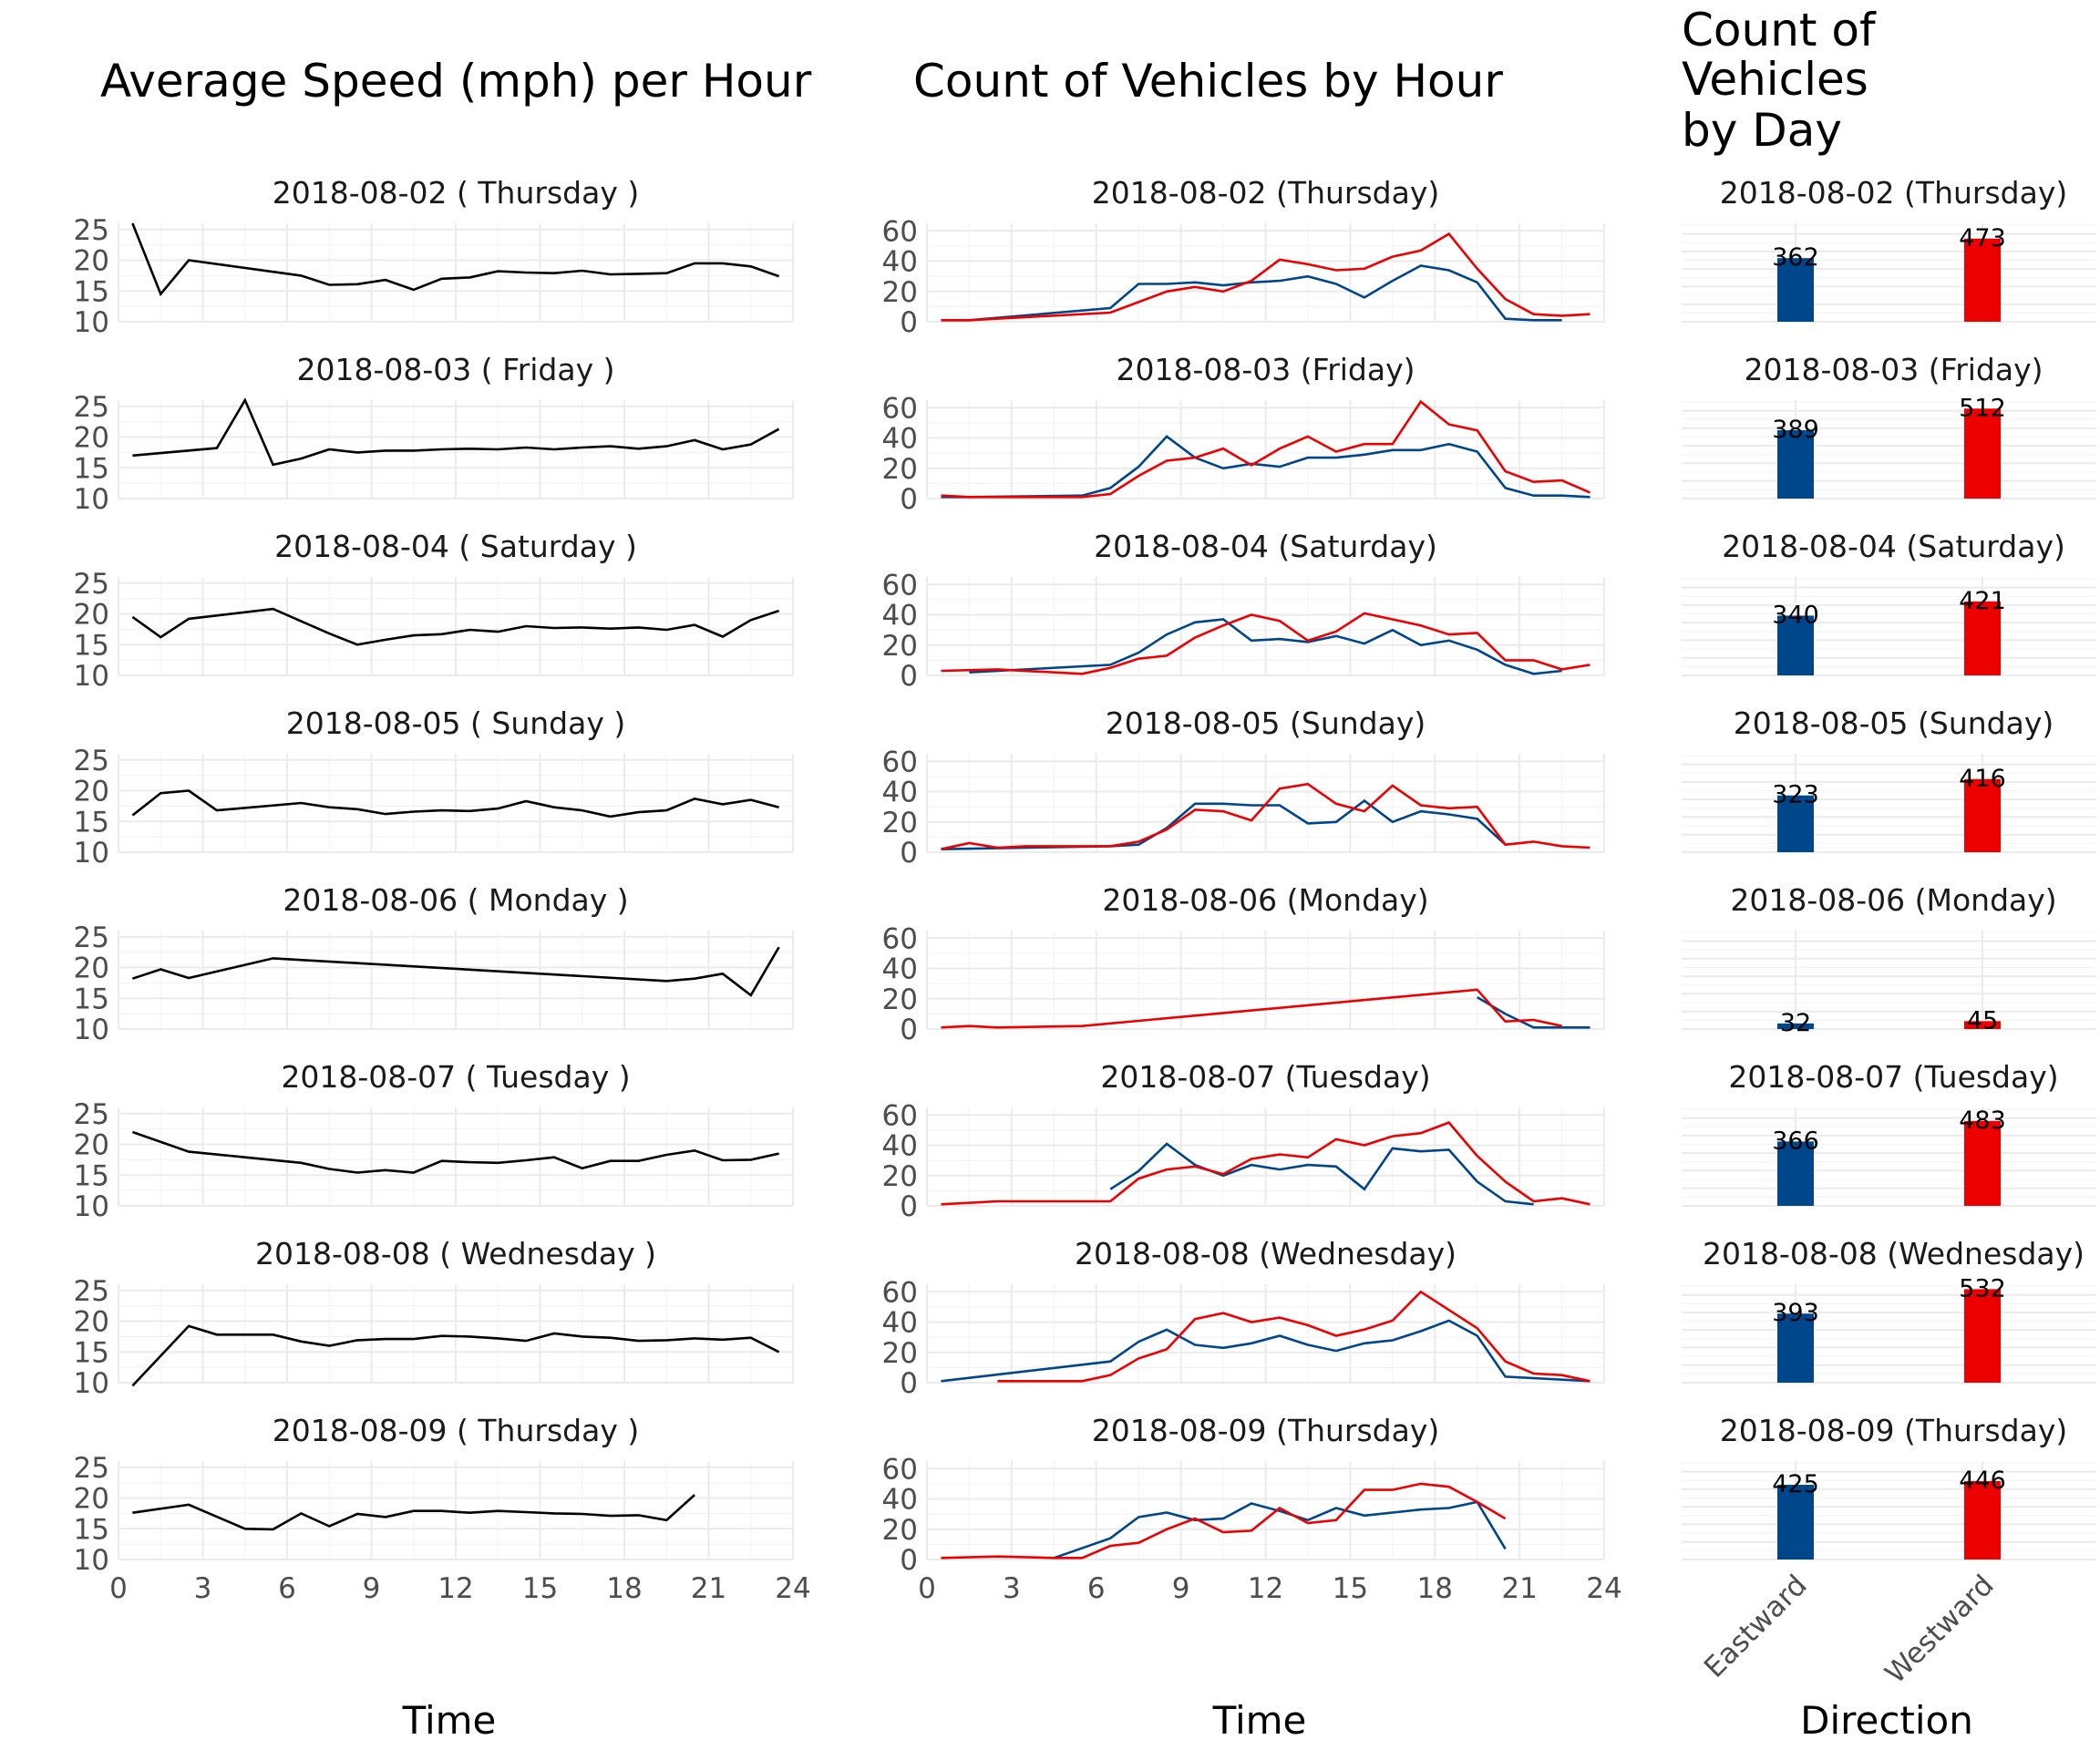  What do you see at coordinates (456, 193) in the screenshot?
I see `speed-panel-label: 2018-08-02 ( Thursday )` at bounding box center [456, 193].